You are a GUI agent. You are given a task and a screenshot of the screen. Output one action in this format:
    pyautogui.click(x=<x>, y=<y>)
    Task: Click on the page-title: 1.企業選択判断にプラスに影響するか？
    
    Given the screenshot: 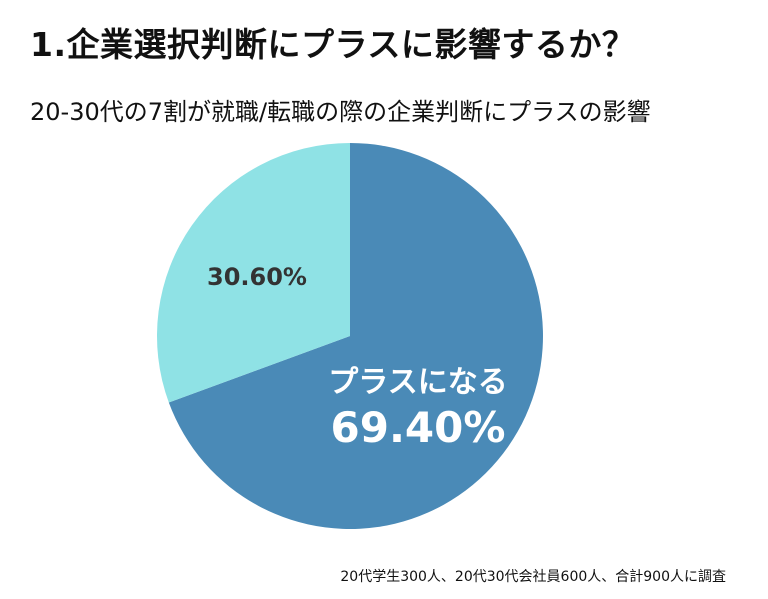 What is the action you would take?
    pyautogui.click(x=333, y=44)
    